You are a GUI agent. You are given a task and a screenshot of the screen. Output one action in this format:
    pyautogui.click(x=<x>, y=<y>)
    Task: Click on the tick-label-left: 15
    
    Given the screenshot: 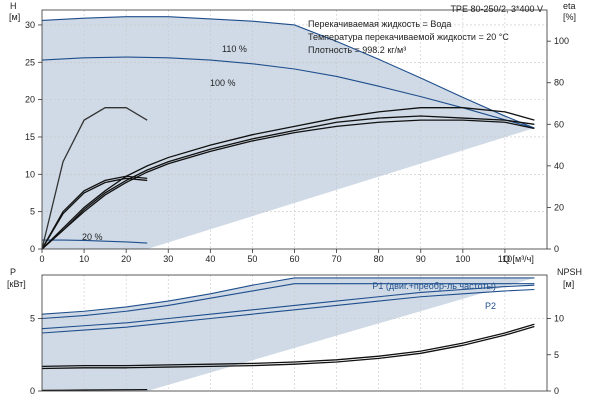 What is the action you would take?
    pyautogui.click(x=30, y=137)
    